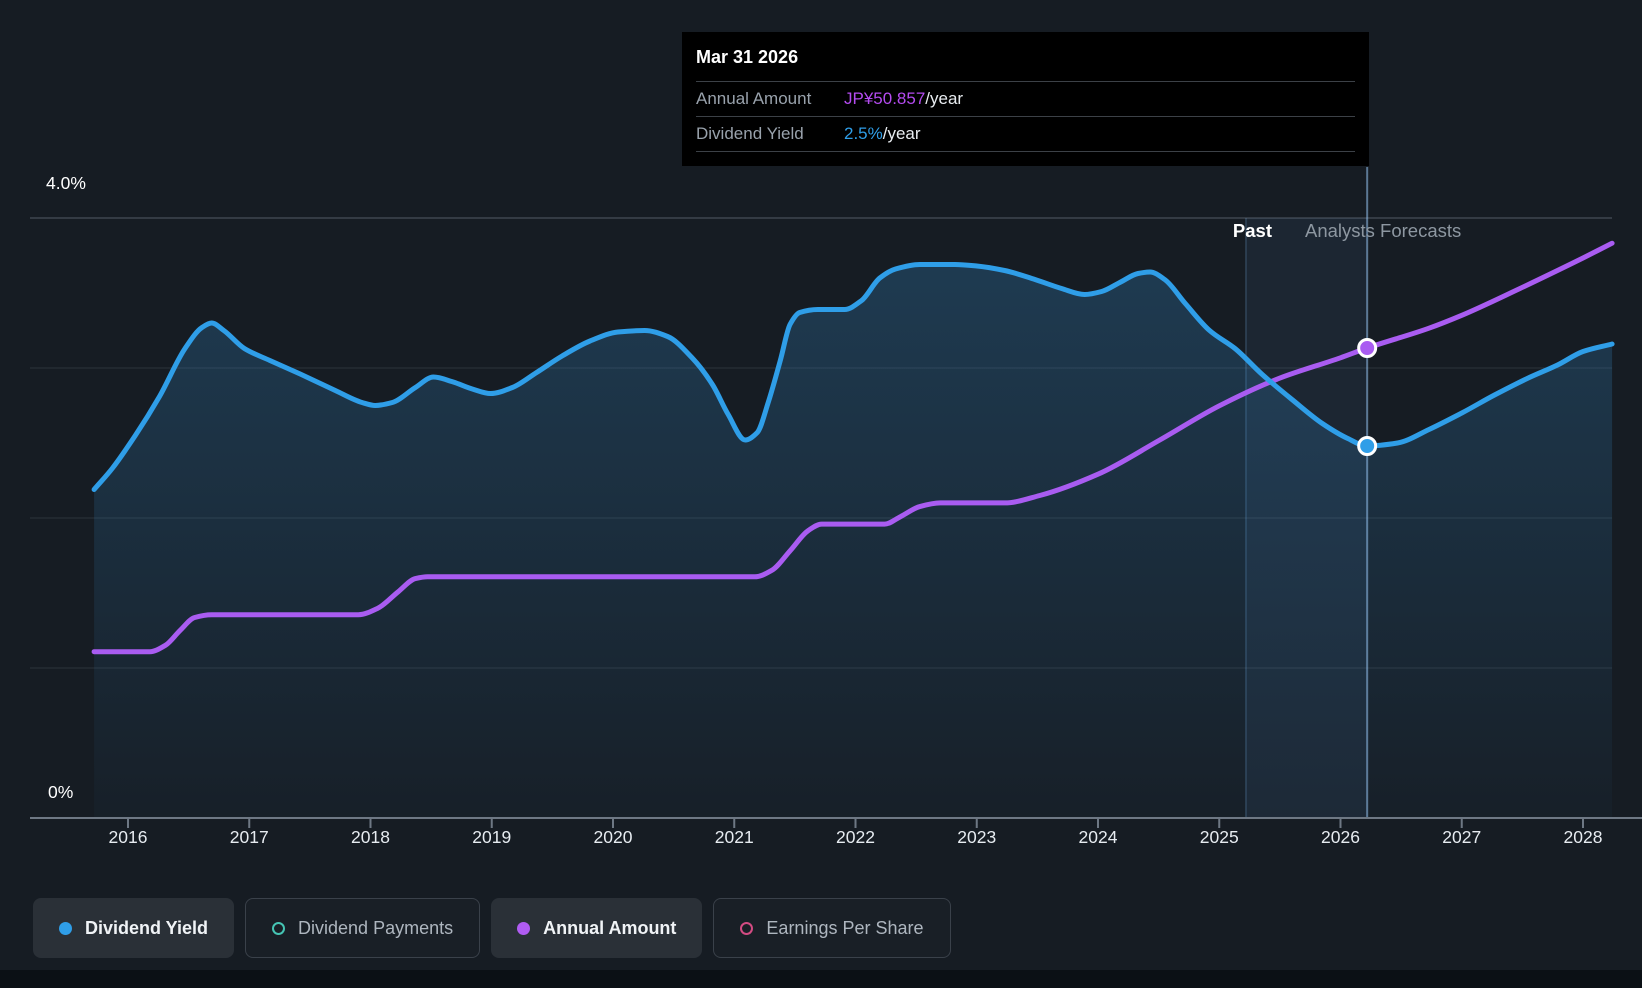 The width and height of the screenshot is (1642, 988). What do you see at coordinates (66, 183) in the screenshot?
I see `y-axis-label-top: 4.0%` at bounding box center [66, 183].